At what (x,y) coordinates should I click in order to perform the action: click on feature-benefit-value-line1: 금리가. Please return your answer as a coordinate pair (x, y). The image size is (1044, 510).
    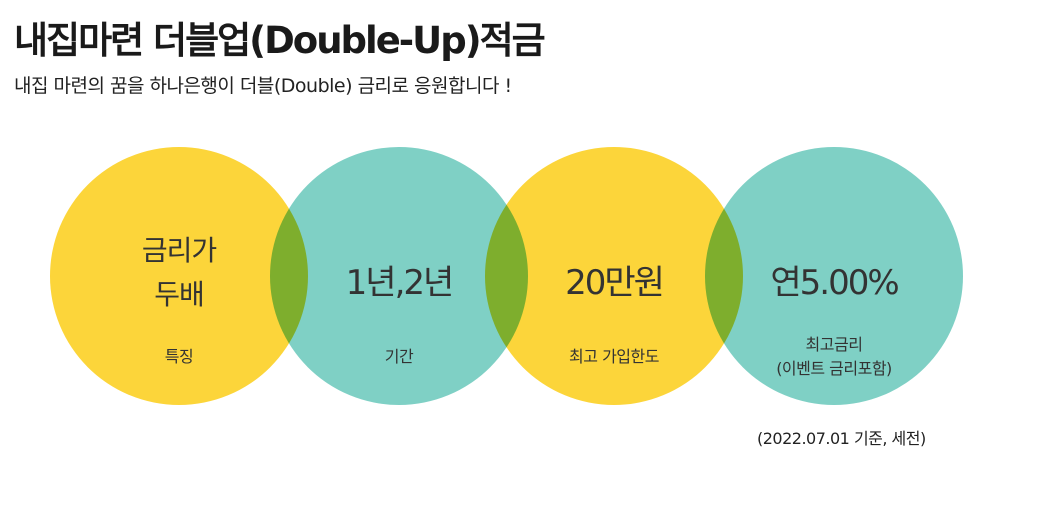
    Looking at the image, I should click on (179, 250).